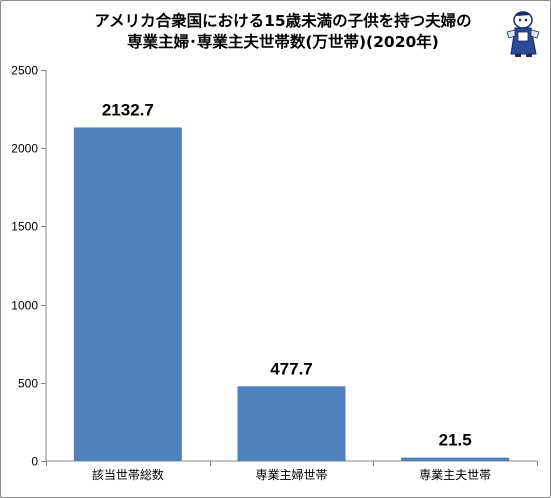 The height and width of the screenshot is (498, 551). What do you see at coordinates (523, 34) in the screenshot?
I see `mascot-illustration-icon` at bounding box center [523, 34].